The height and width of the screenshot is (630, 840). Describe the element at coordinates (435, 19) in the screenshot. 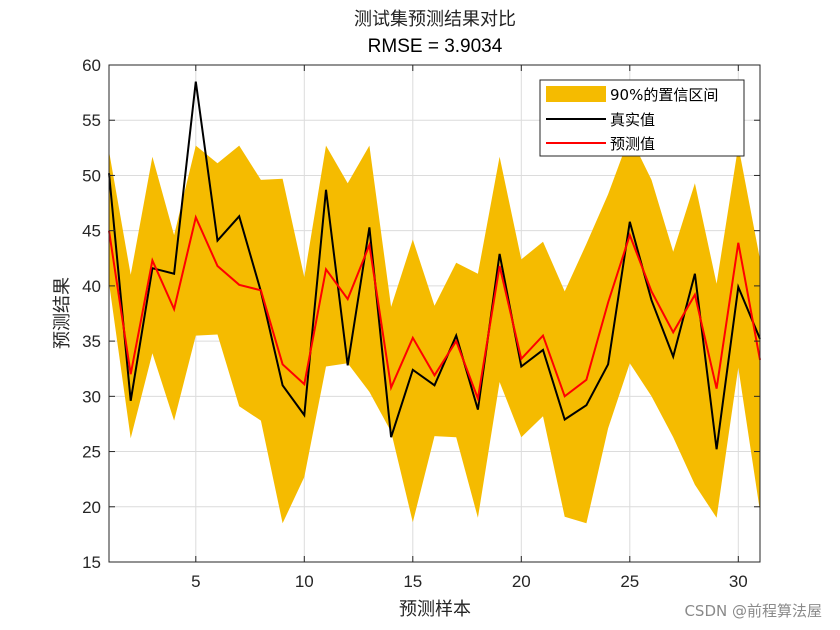

I see `chart-title: 测试集预测结果对比` at that location.